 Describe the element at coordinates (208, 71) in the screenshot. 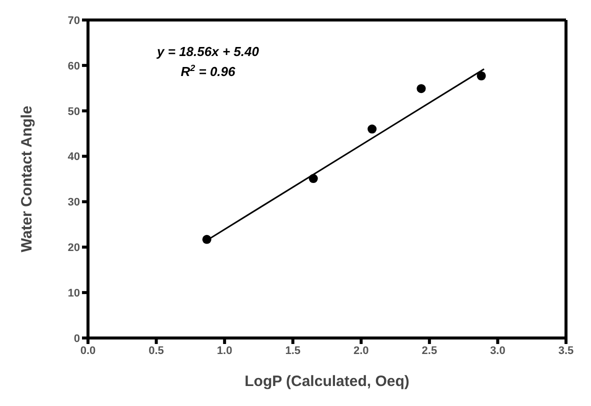

I see `annotation: R$^{2}$ = 0.96` at that location.